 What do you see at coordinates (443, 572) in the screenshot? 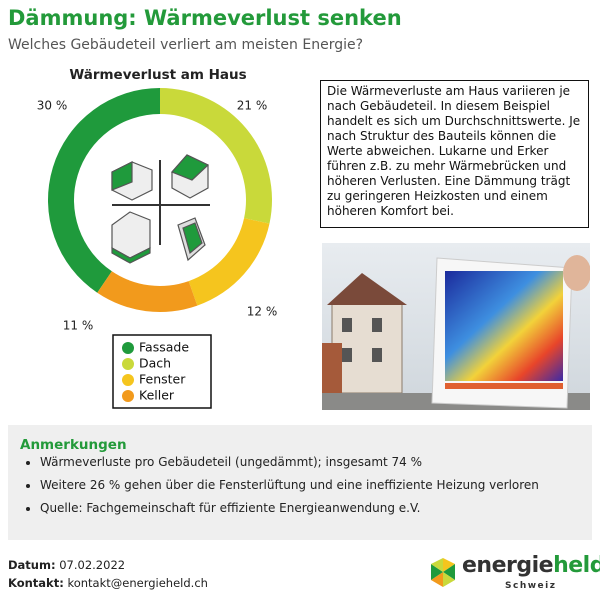
I see `logo-icon` at bounding box center [443, 572].